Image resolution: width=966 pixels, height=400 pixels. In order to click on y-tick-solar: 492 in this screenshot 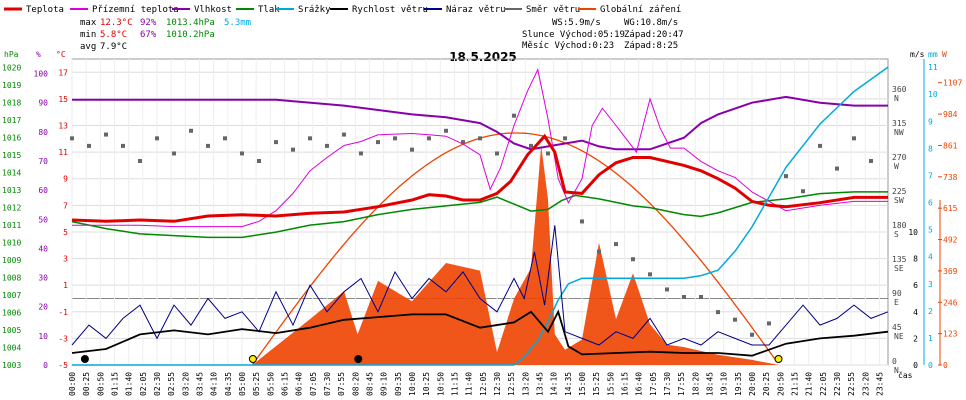, I will do `click(950, 240)`.